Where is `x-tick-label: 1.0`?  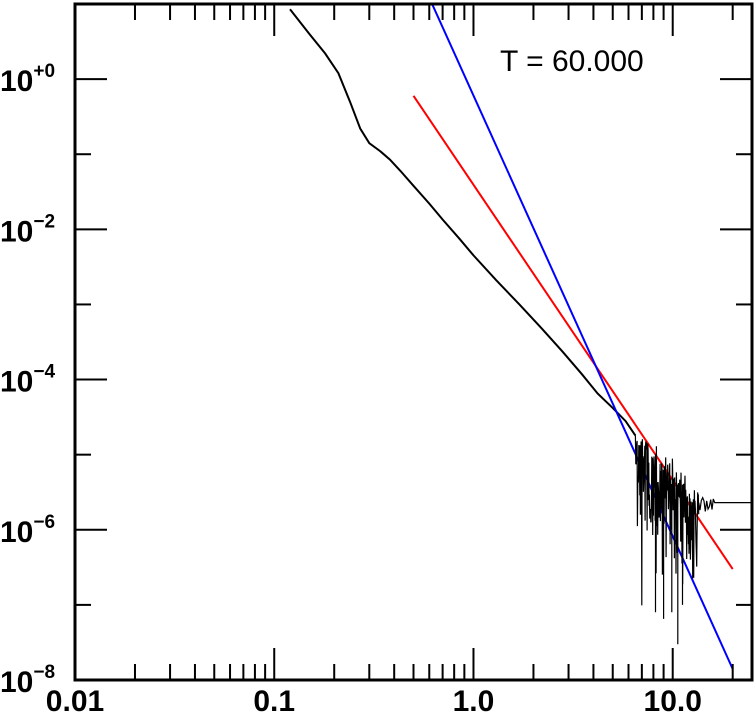 x-tick-label: 1.0 is located at coordinates (474, 701).